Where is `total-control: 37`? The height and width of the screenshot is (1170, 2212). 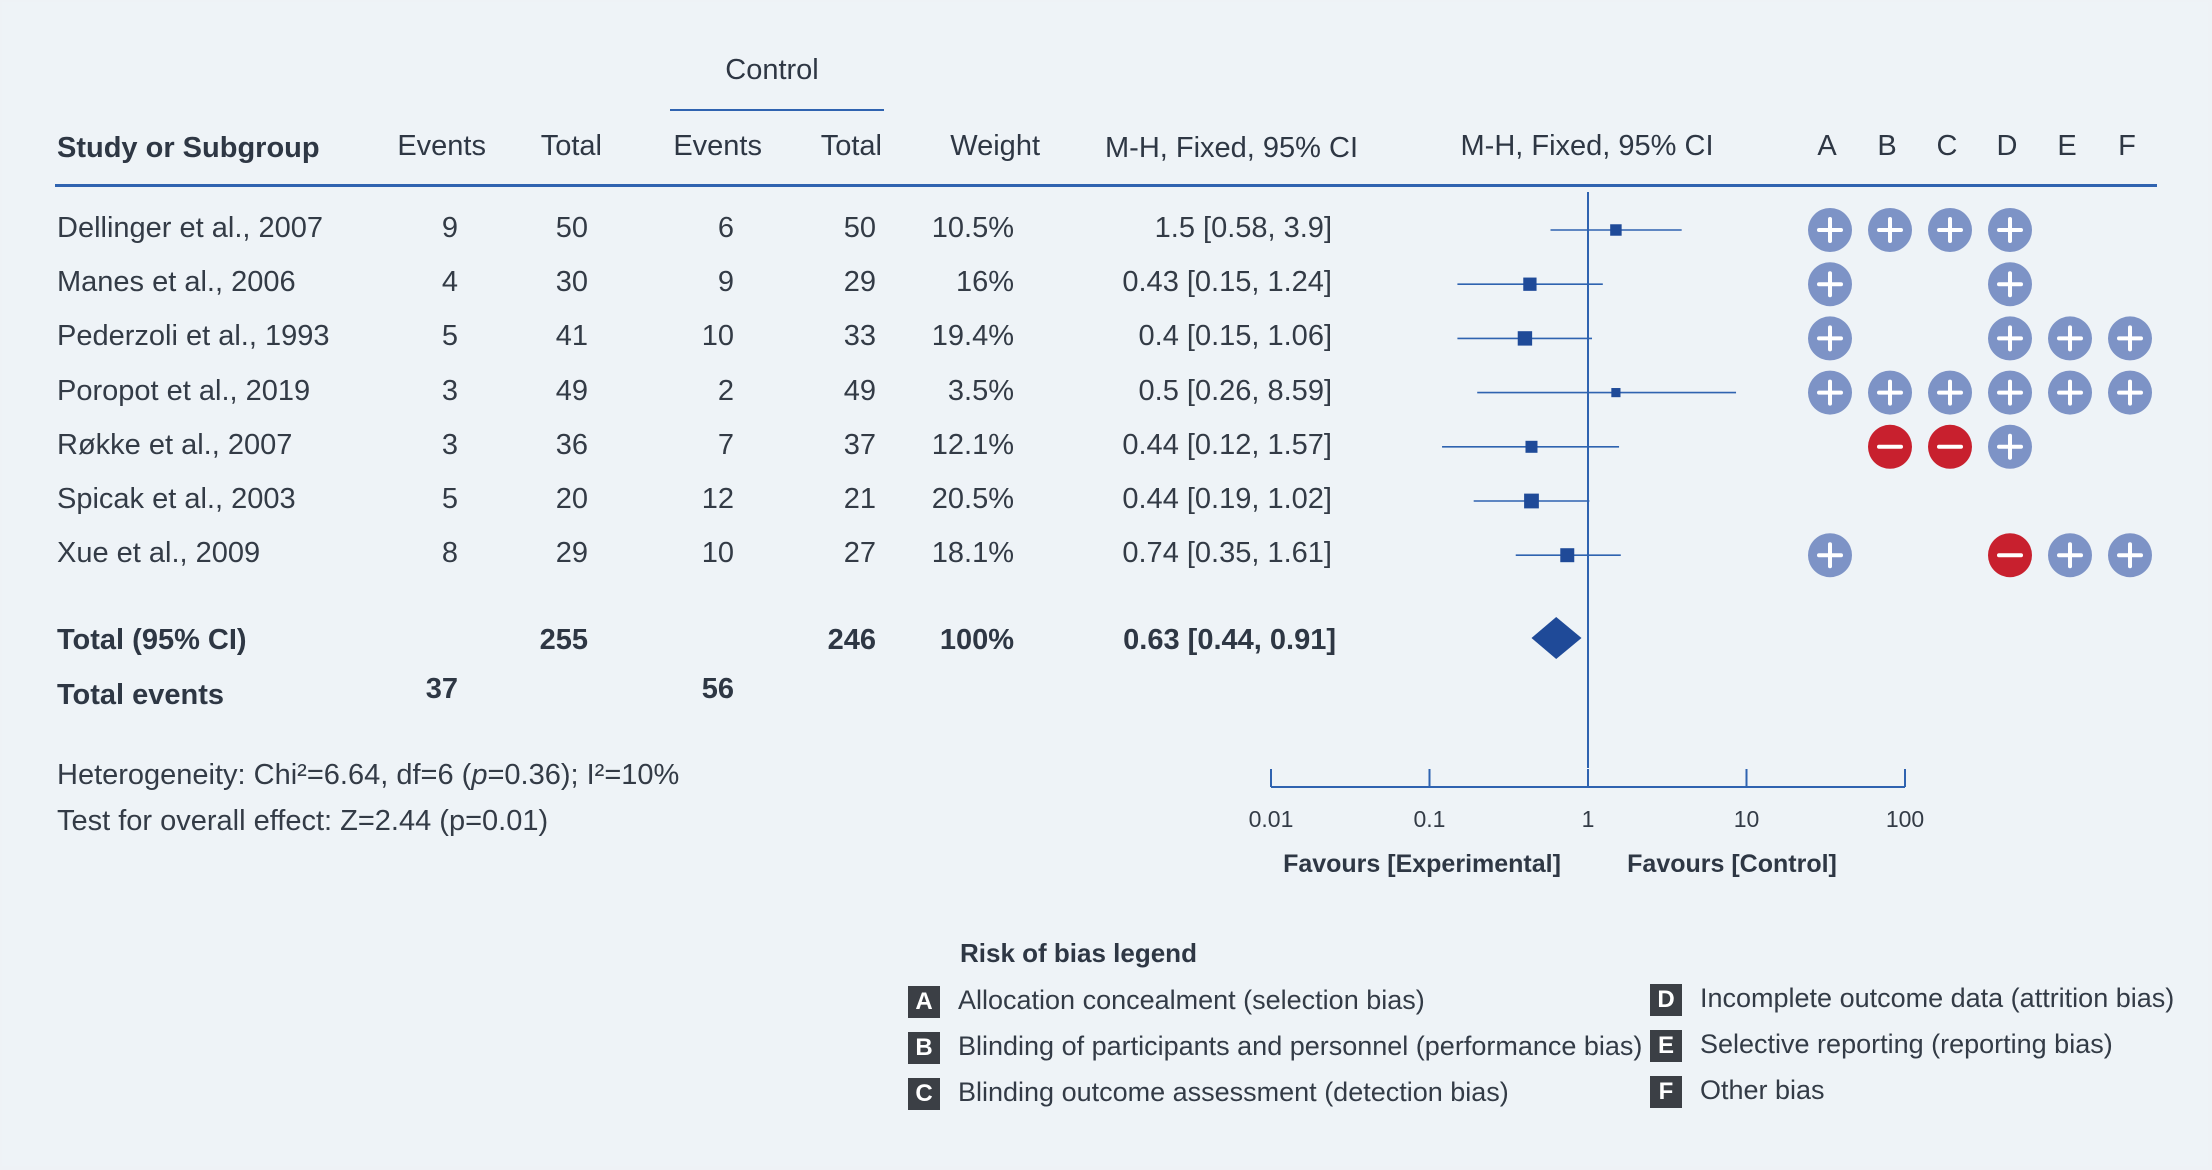
total-control: 37 is located at coordinates (859, 444).